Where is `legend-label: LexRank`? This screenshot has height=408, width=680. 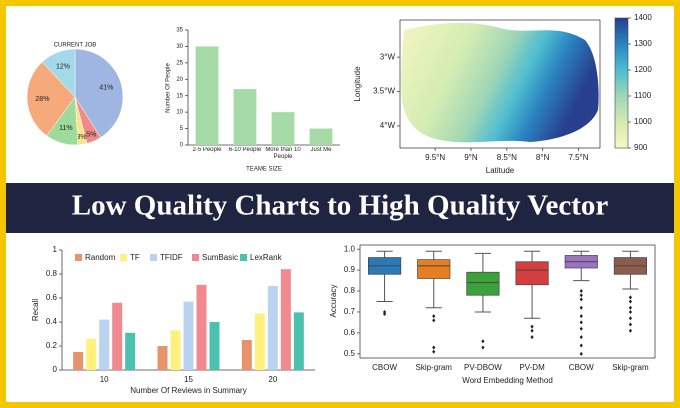 legend-label: LexRank is located at coordinates (266, 257).